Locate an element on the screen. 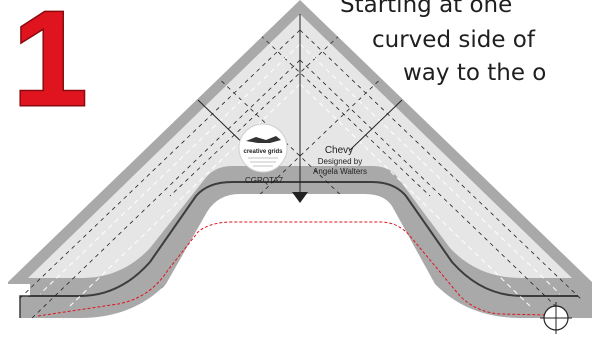  ruler-left-tab is located at coordinates (19, 301).